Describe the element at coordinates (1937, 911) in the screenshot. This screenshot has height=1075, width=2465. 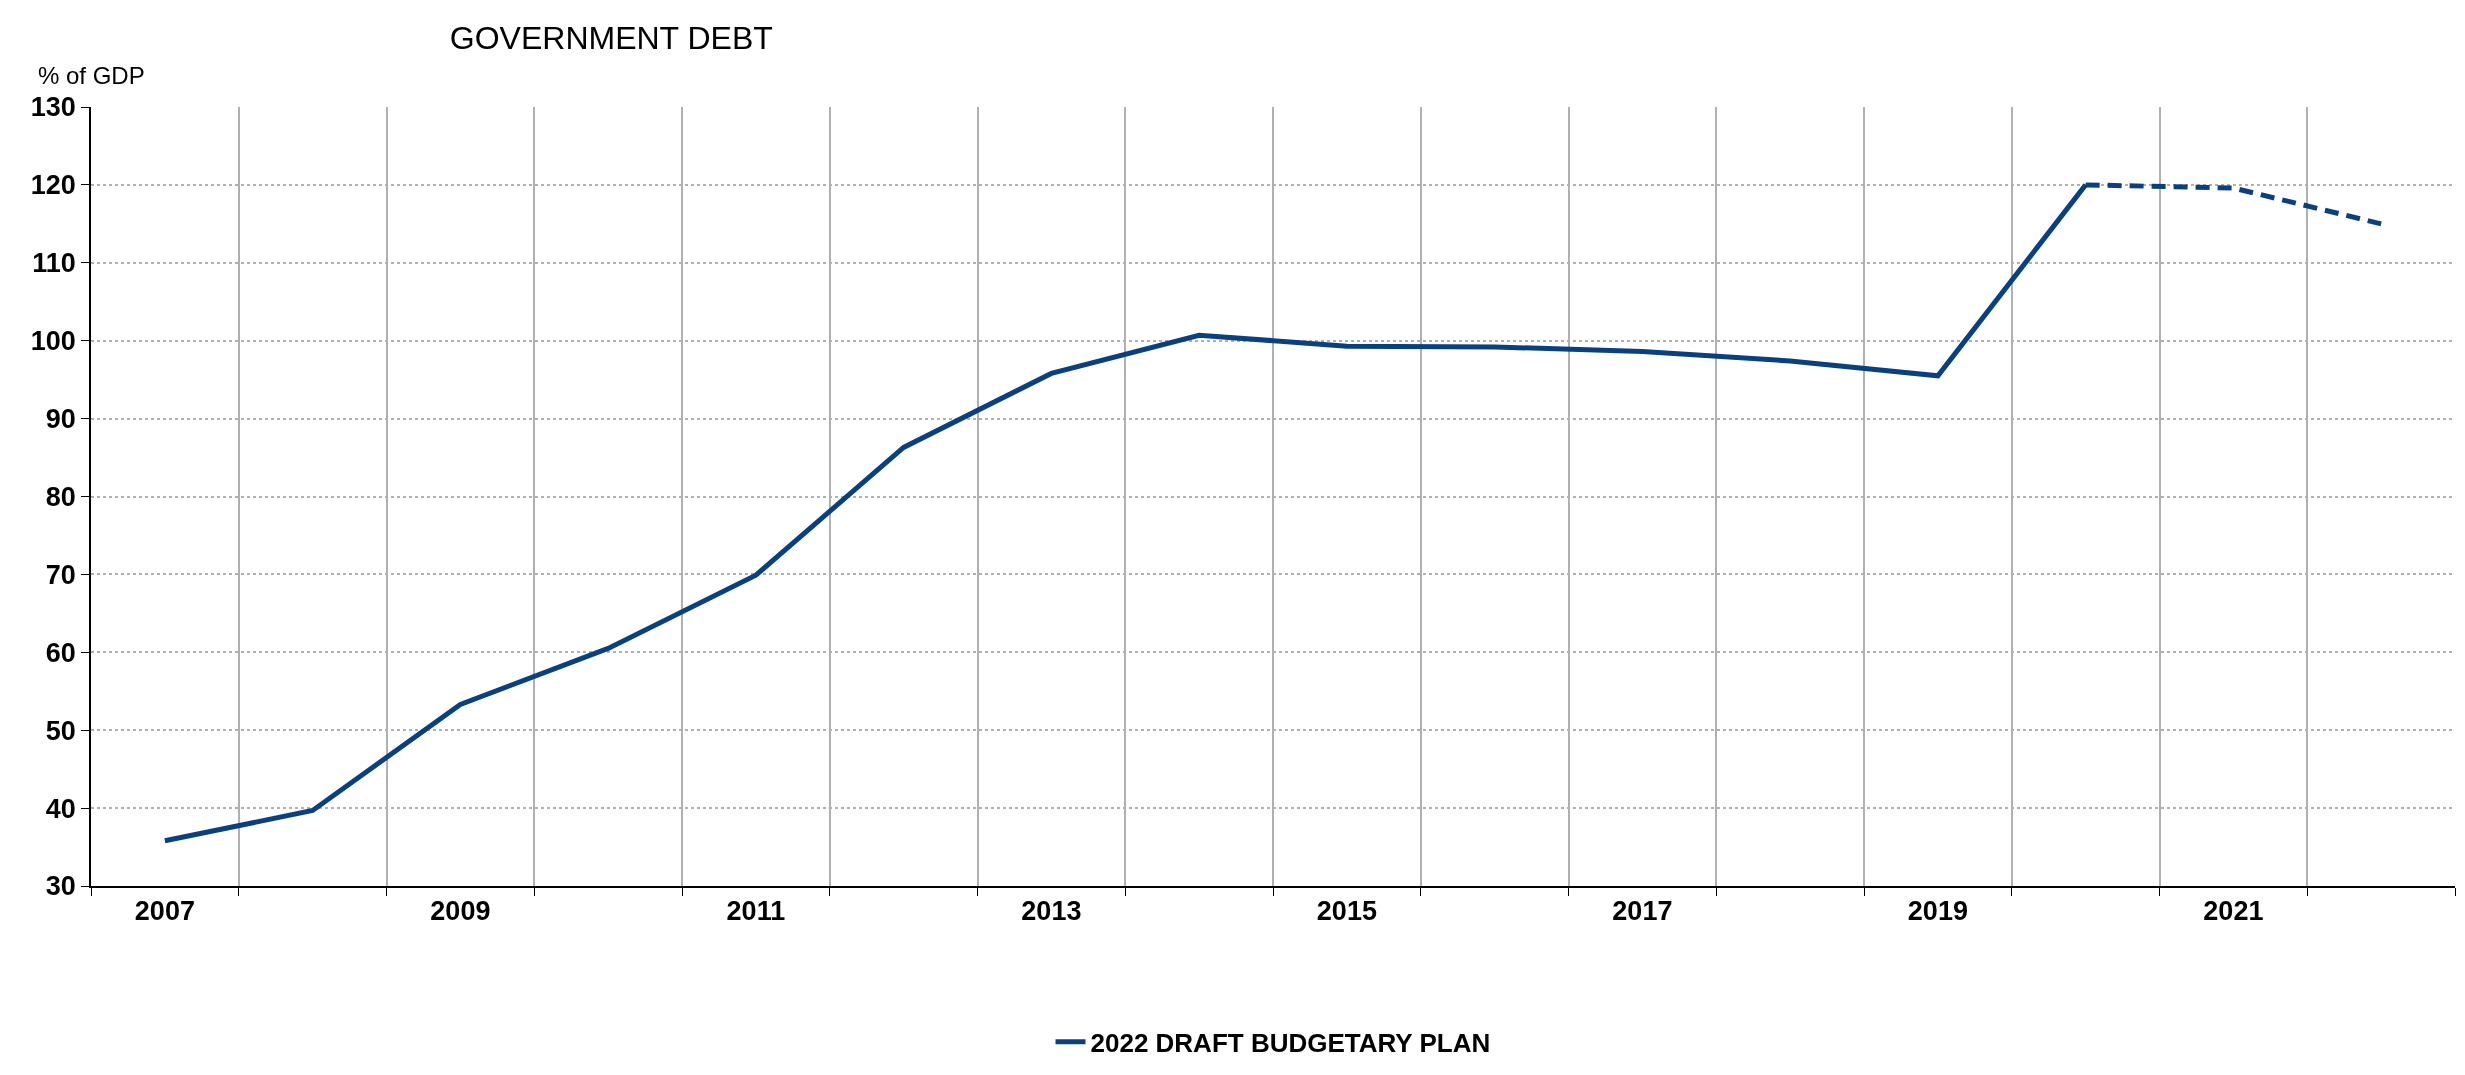
I see `x-tick-label: 2019` at that location.